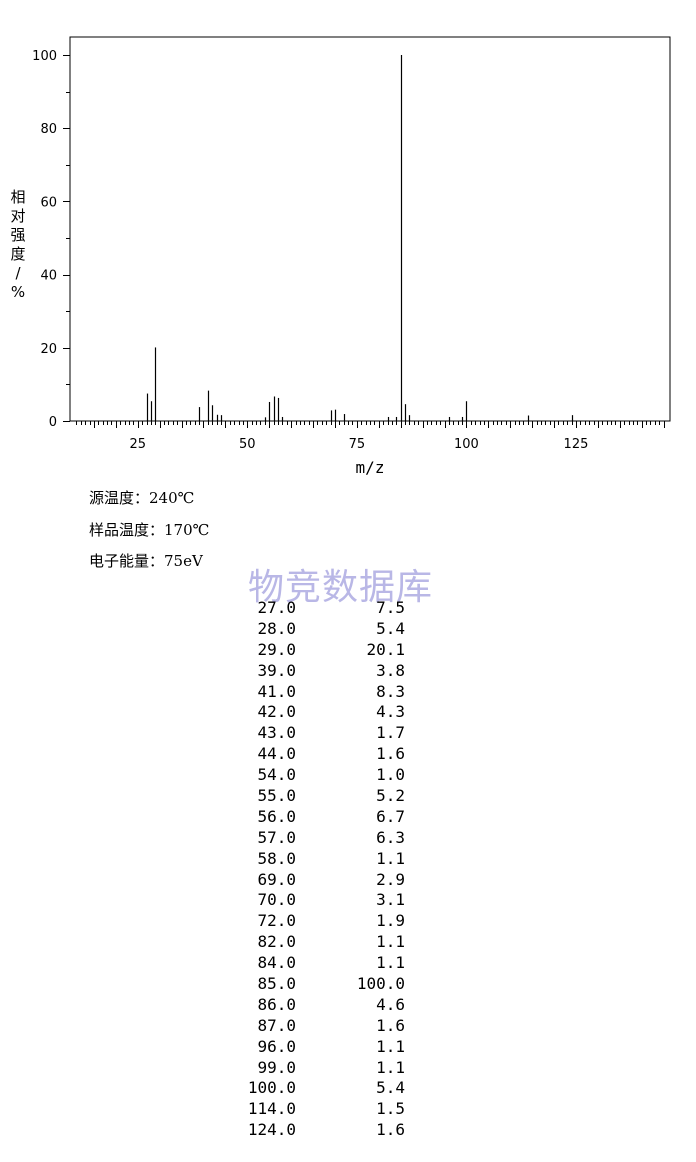 The image size is (696, 1162). I want to click on peak-row: 39.0 3.8, so click(348, 671).